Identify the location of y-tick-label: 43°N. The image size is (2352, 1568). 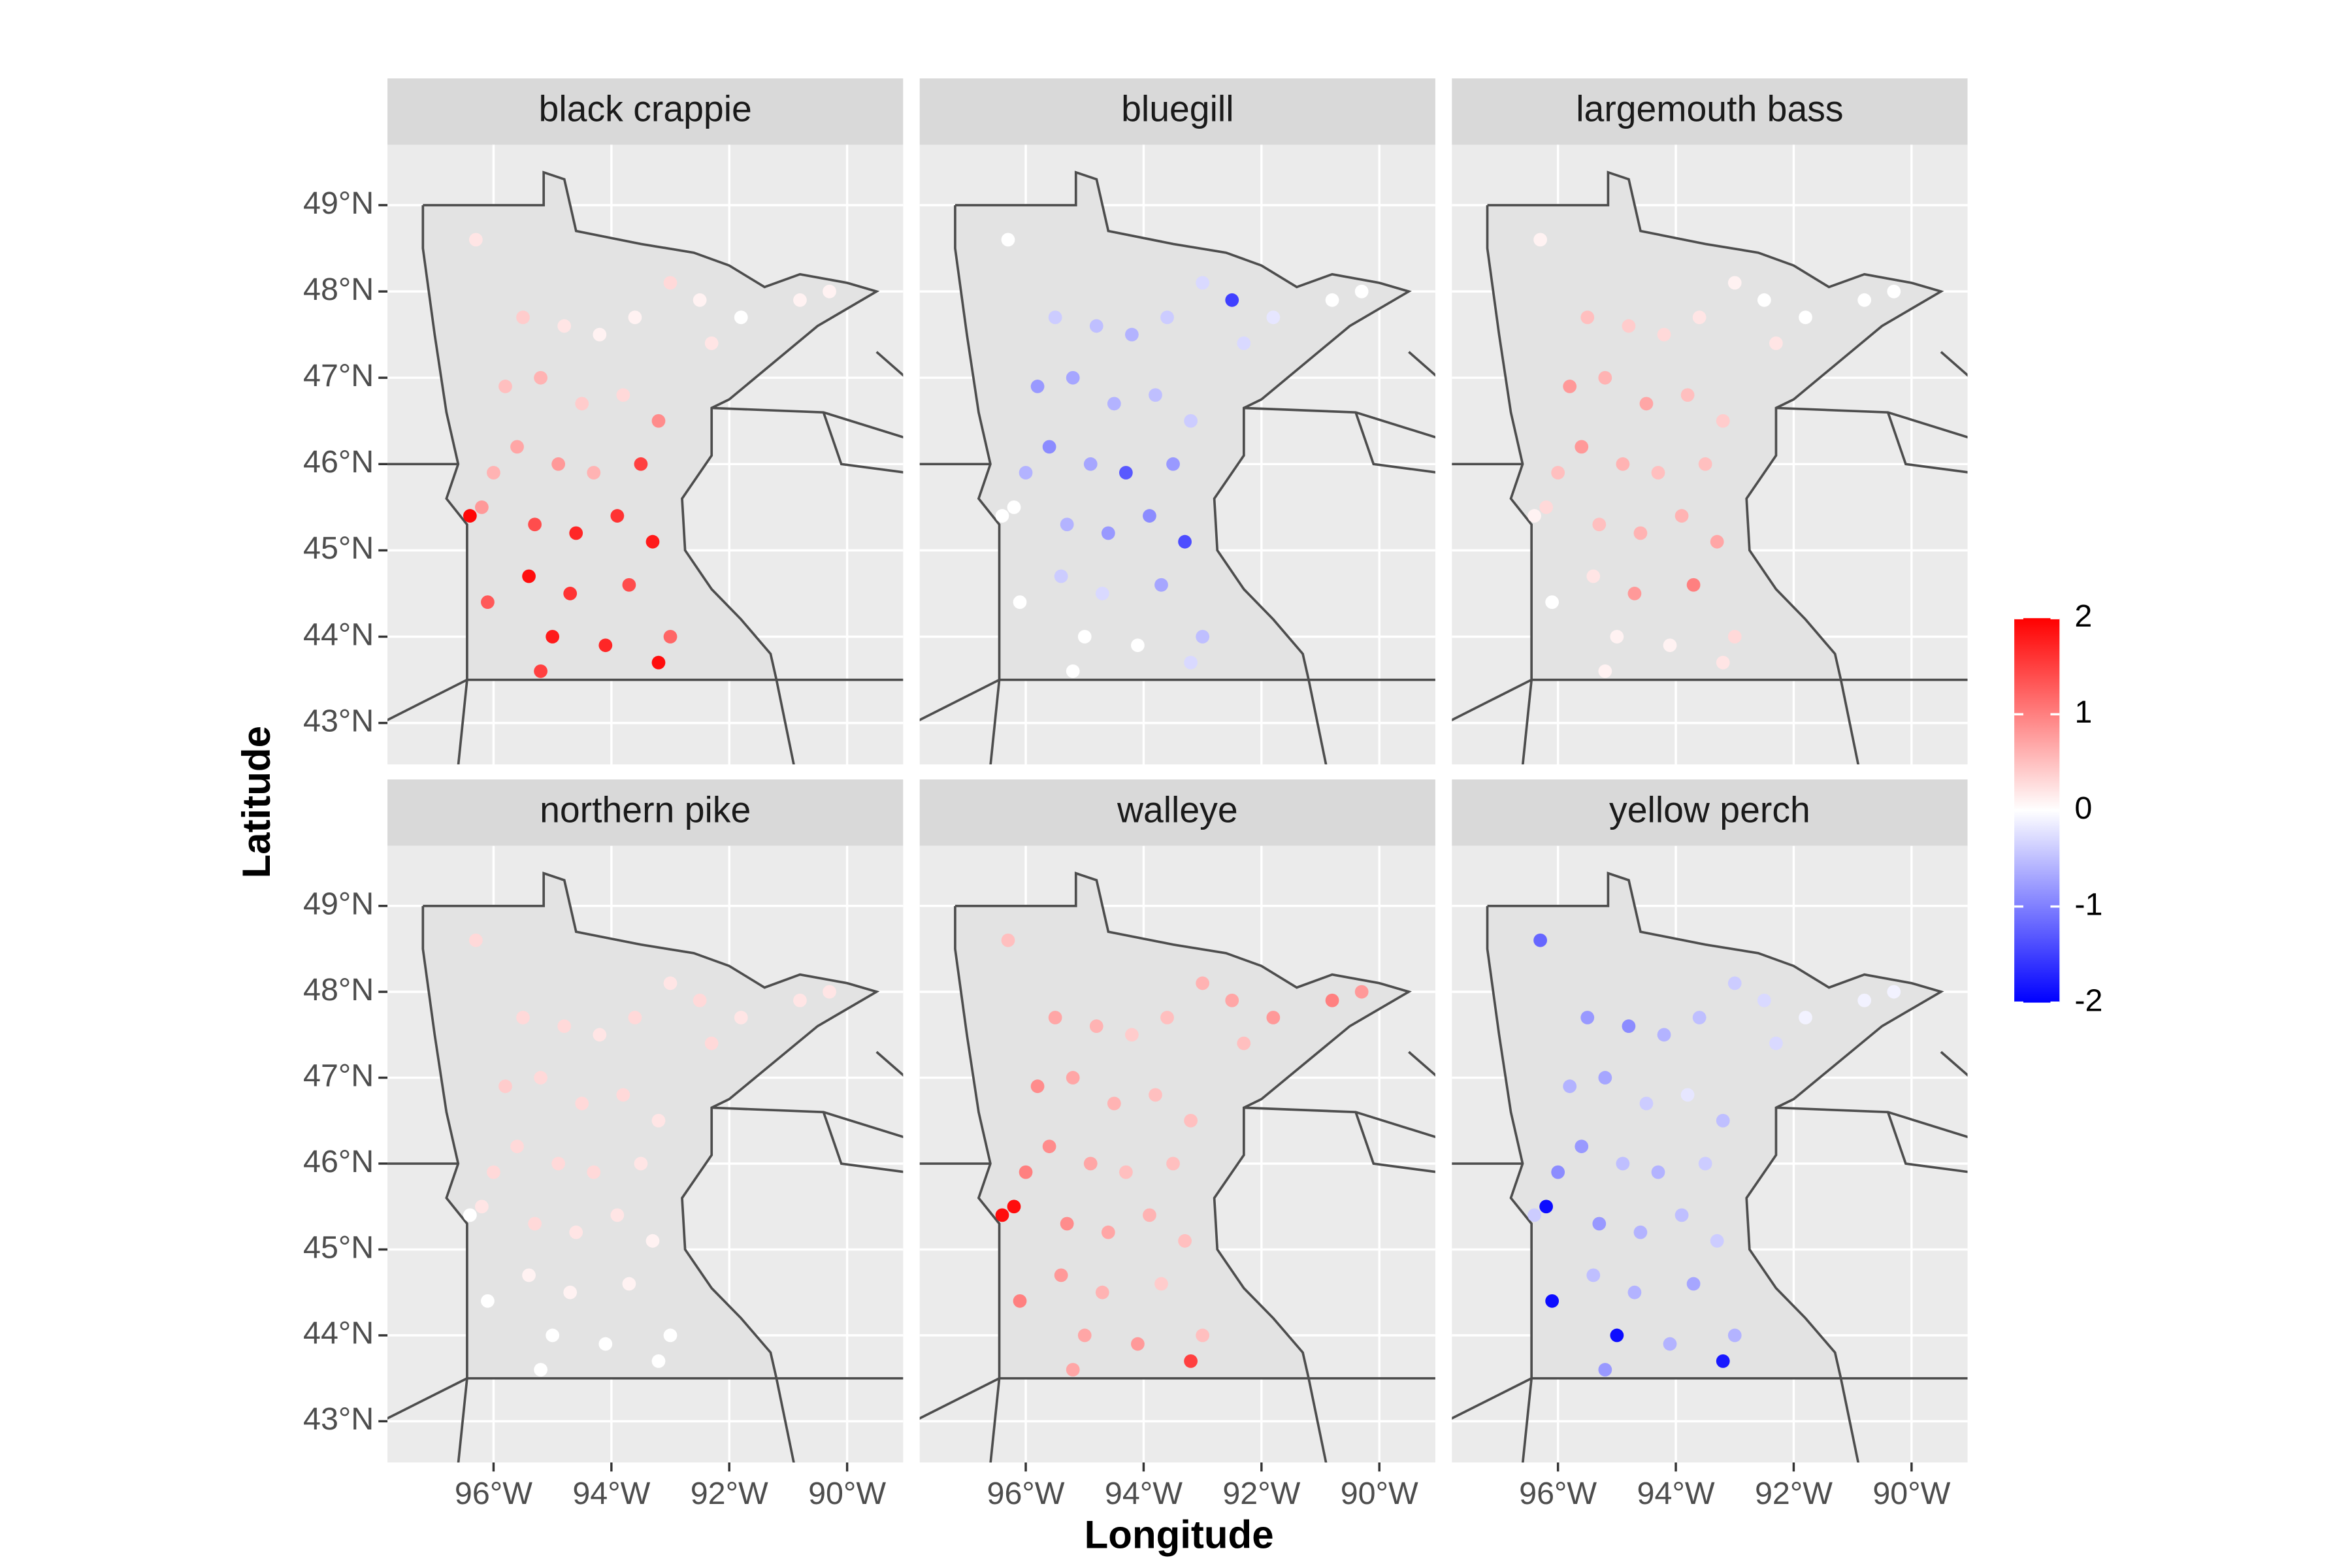
(338, 1419).